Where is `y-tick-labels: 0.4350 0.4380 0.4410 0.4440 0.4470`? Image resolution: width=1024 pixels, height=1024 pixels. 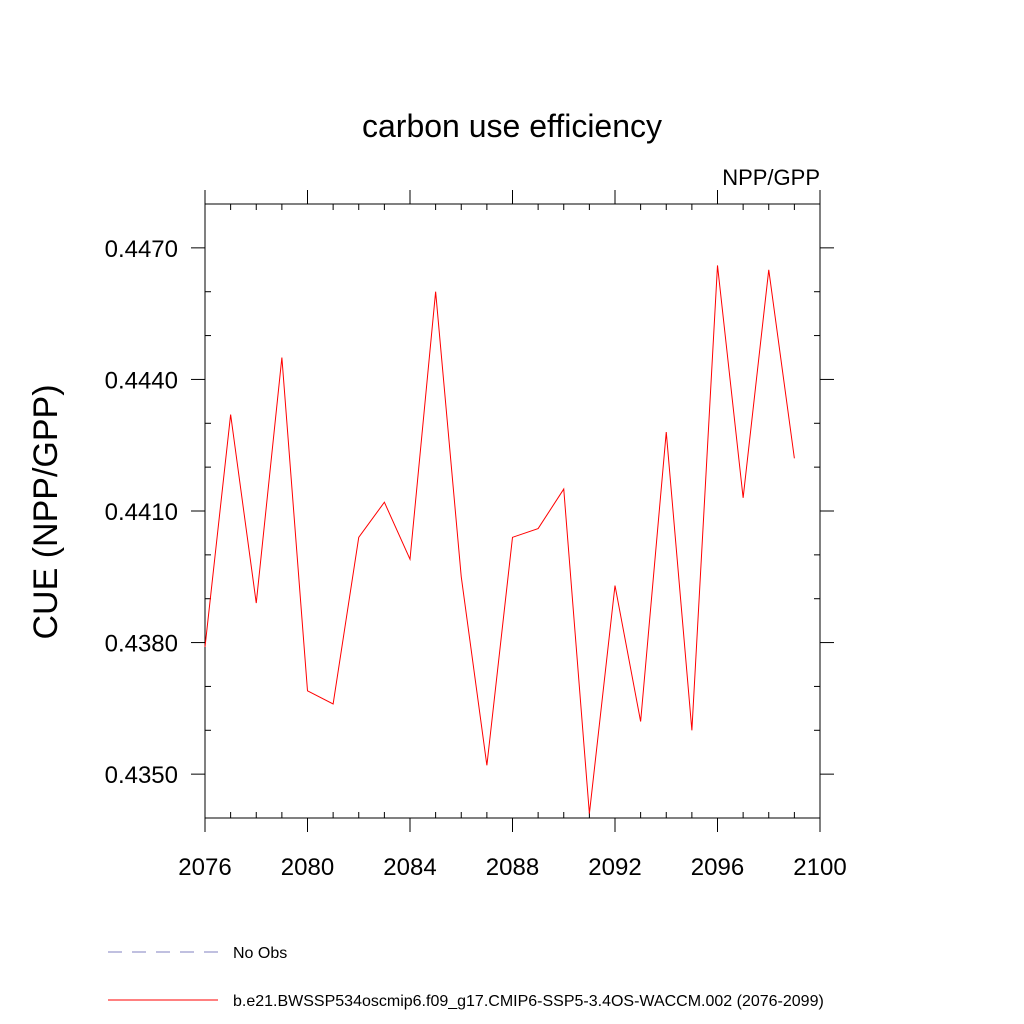
y-tick-labels: 0.4350 0.4380 0.4410 0.4440 0.4470 is located at coordinates (141, 512).